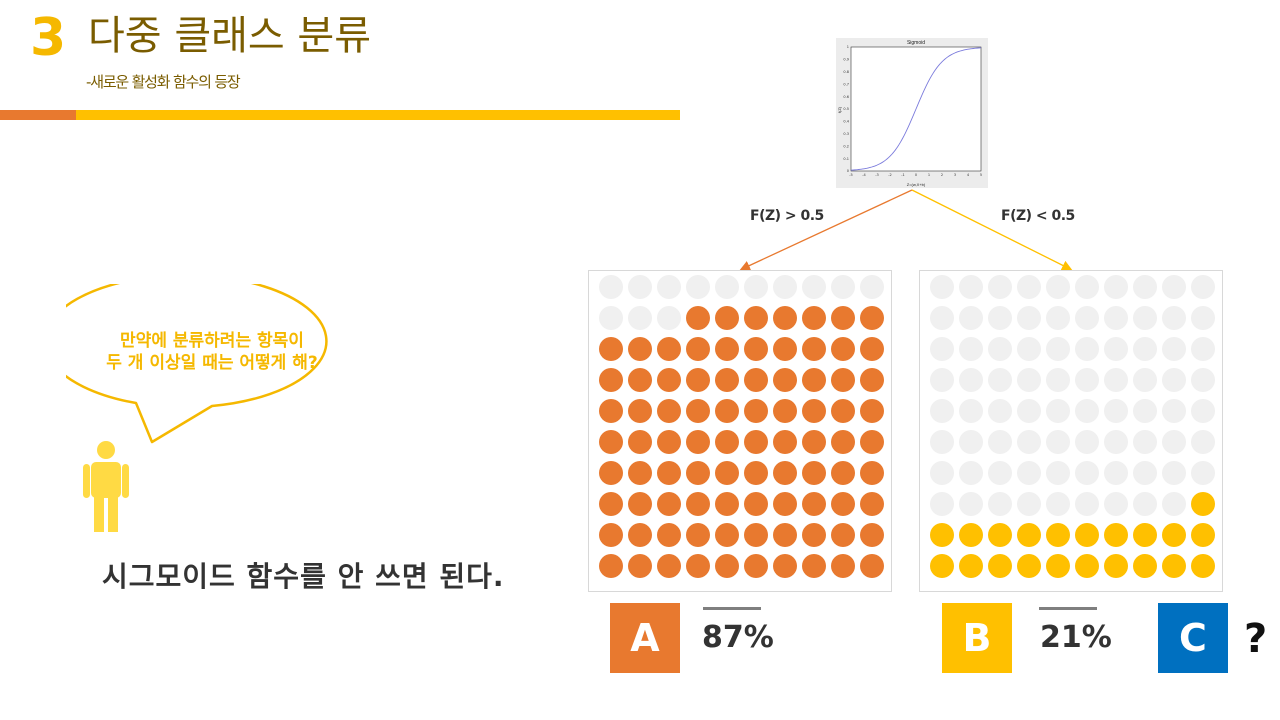 The width and height of the screenshot is (1280, 720). I want to click on class-b-box: B, so click(977, 638).